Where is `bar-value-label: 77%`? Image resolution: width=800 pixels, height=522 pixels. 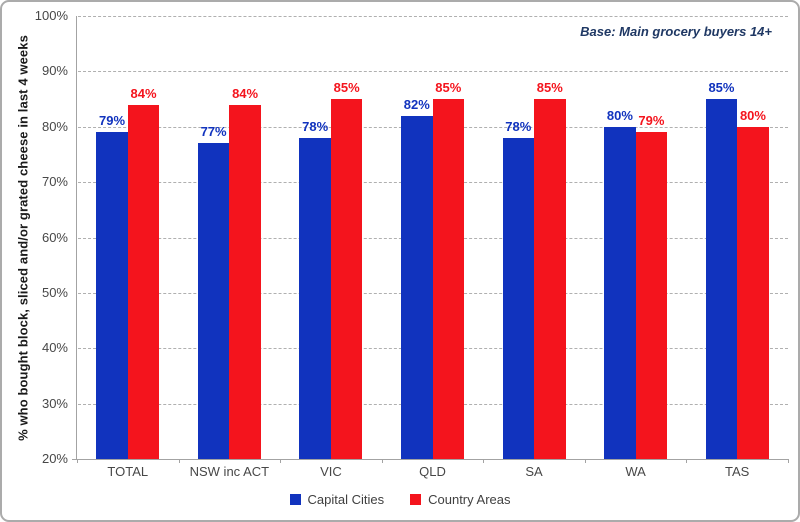
bar-value-label: 77% is located at coordinates (213, 132).